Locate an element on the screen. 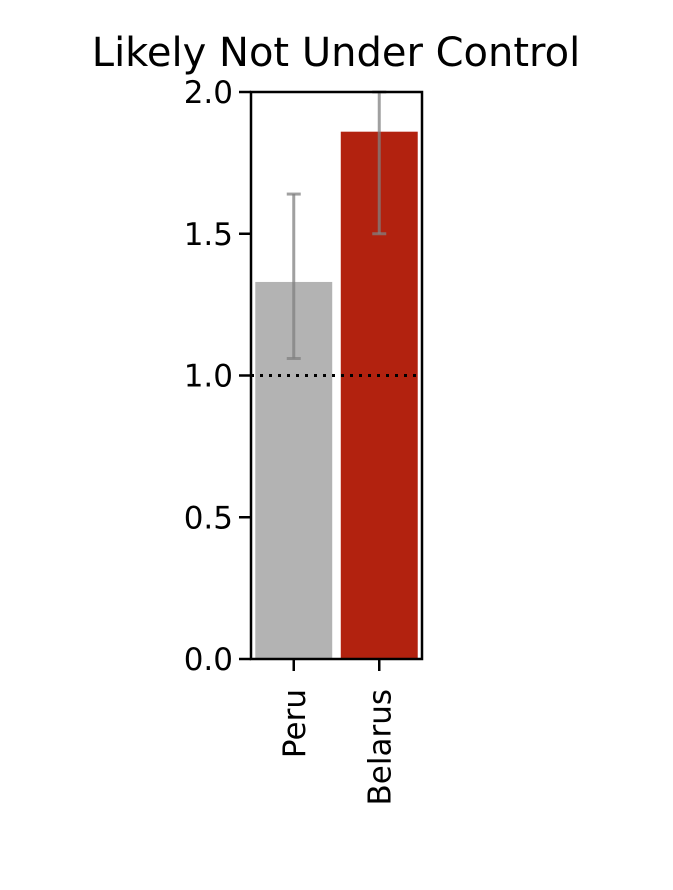 The height and width of the screenshot is (890, 673). y-tick-label: 1.5 is located at coordinates (208, 235).